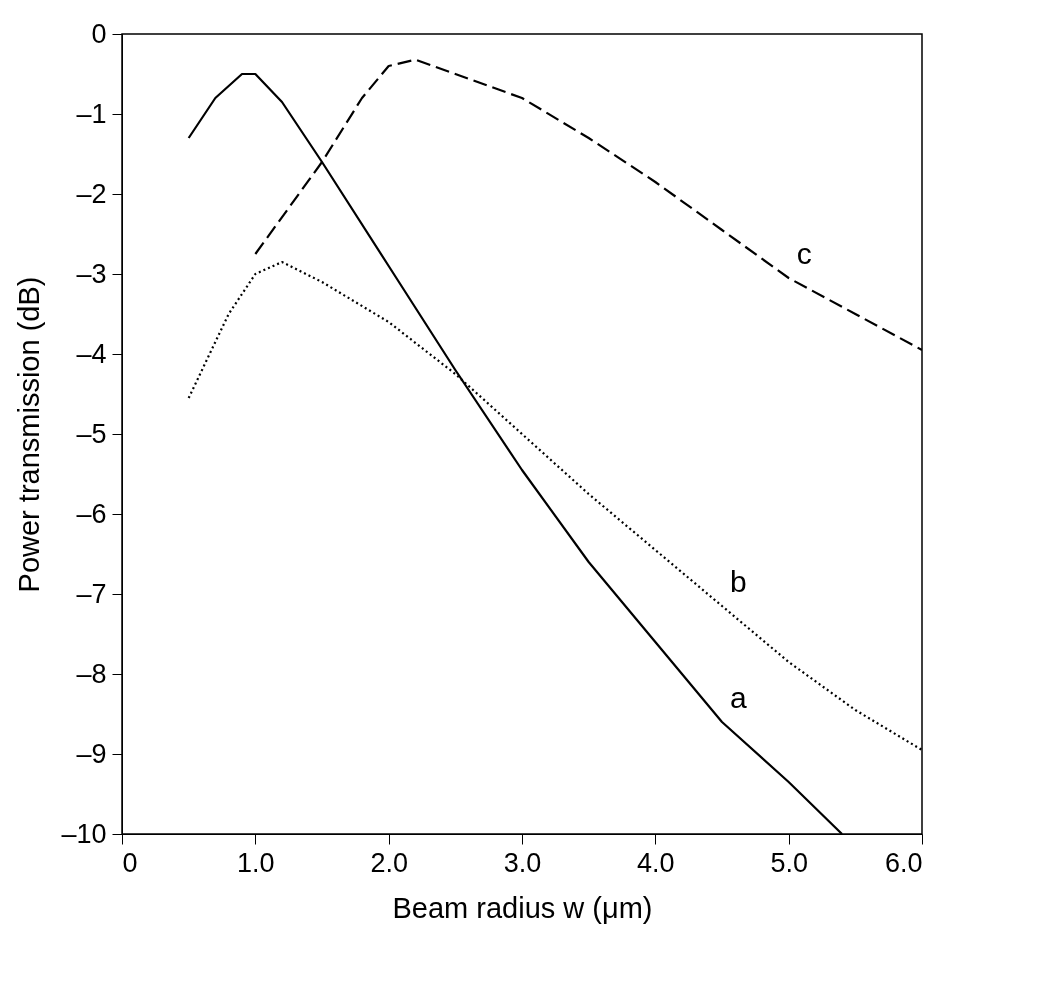 The height and width of the screenshot is (983, 1042). What do you see at coordinates (130, 862) in the screenshot?
I see `x-tick-label: 0` at bounding box center [130, 862].